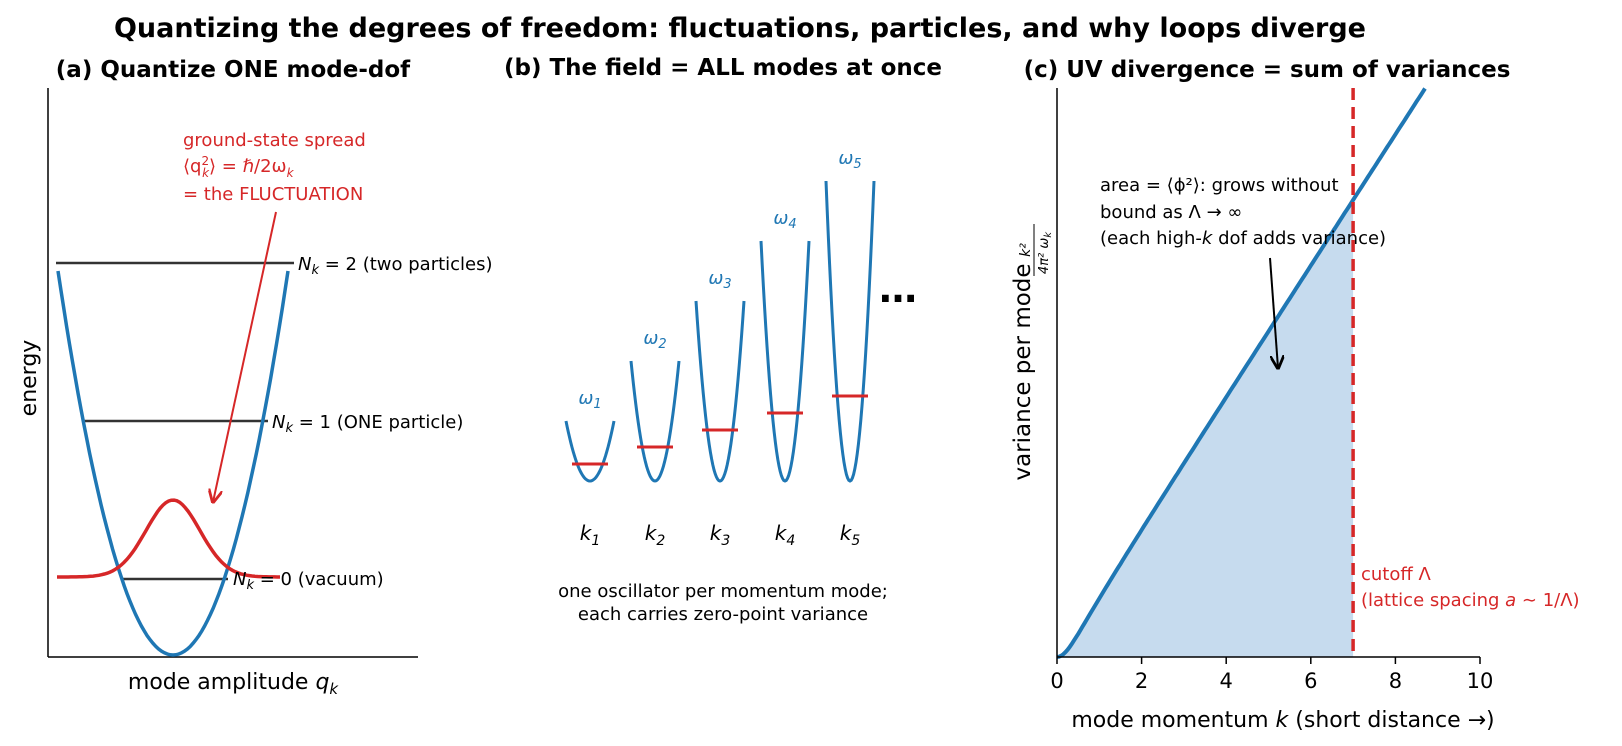  Describe the element at coordinates (245, 356) in the screenshot. I see `annotation-arrow` at that location.